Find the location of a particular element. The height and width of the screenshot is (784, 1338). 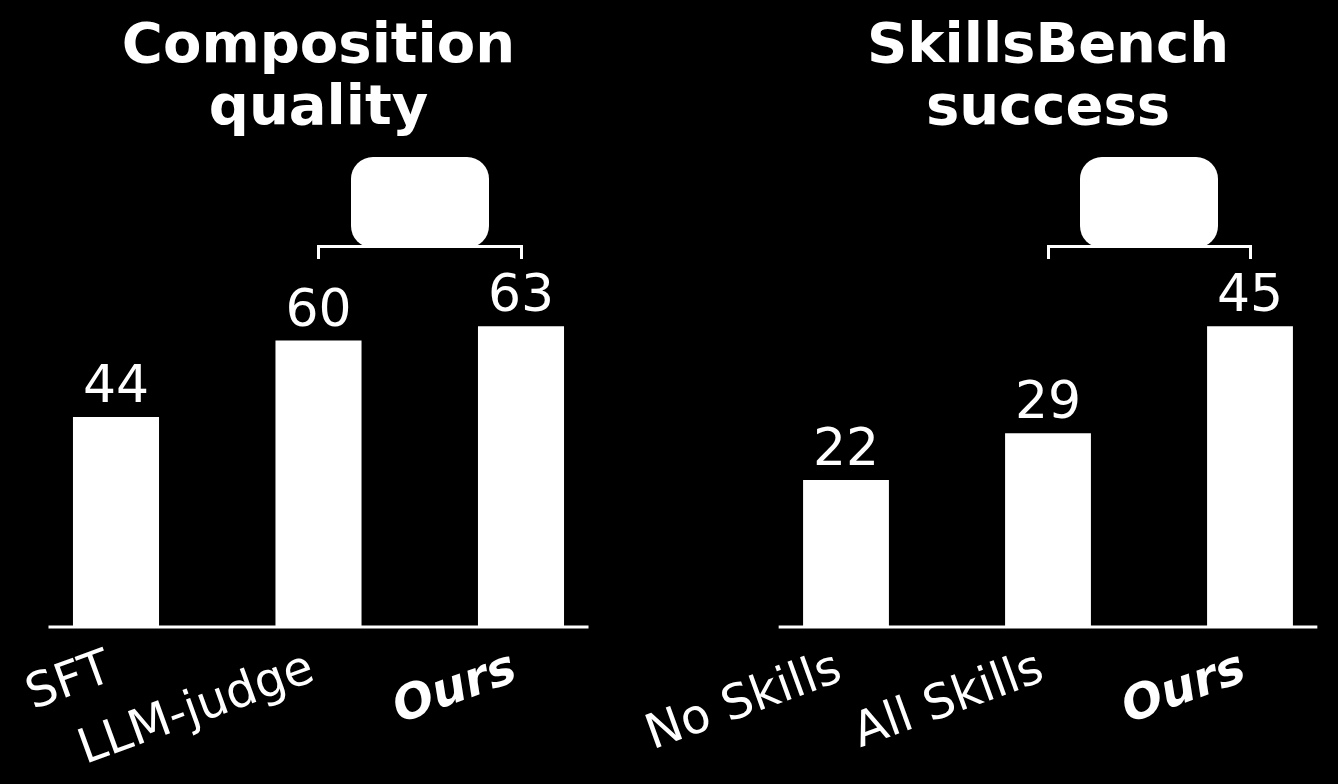

data-label: 29 is located at coordinates (1048, 400).